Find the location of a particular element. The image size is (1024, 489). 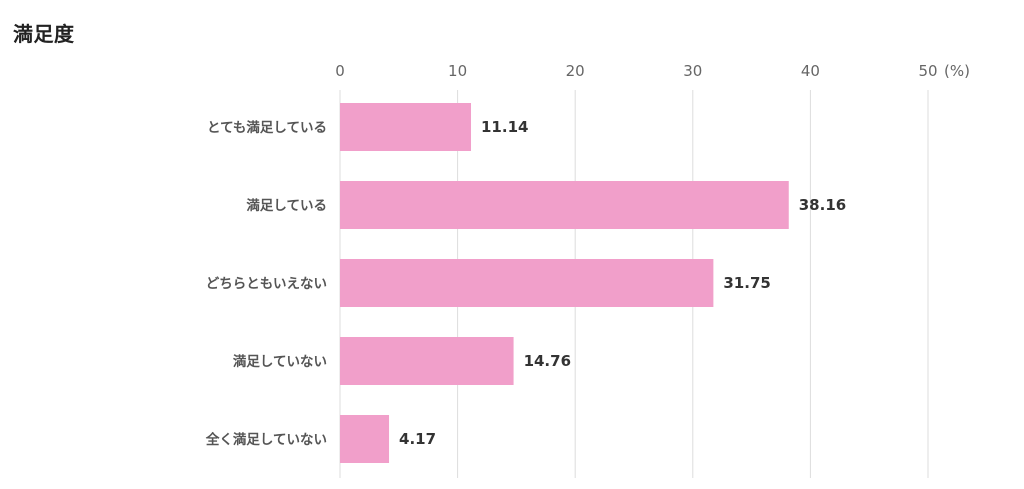

category-label: どちらともいえない is located at coordinates (266, 284).